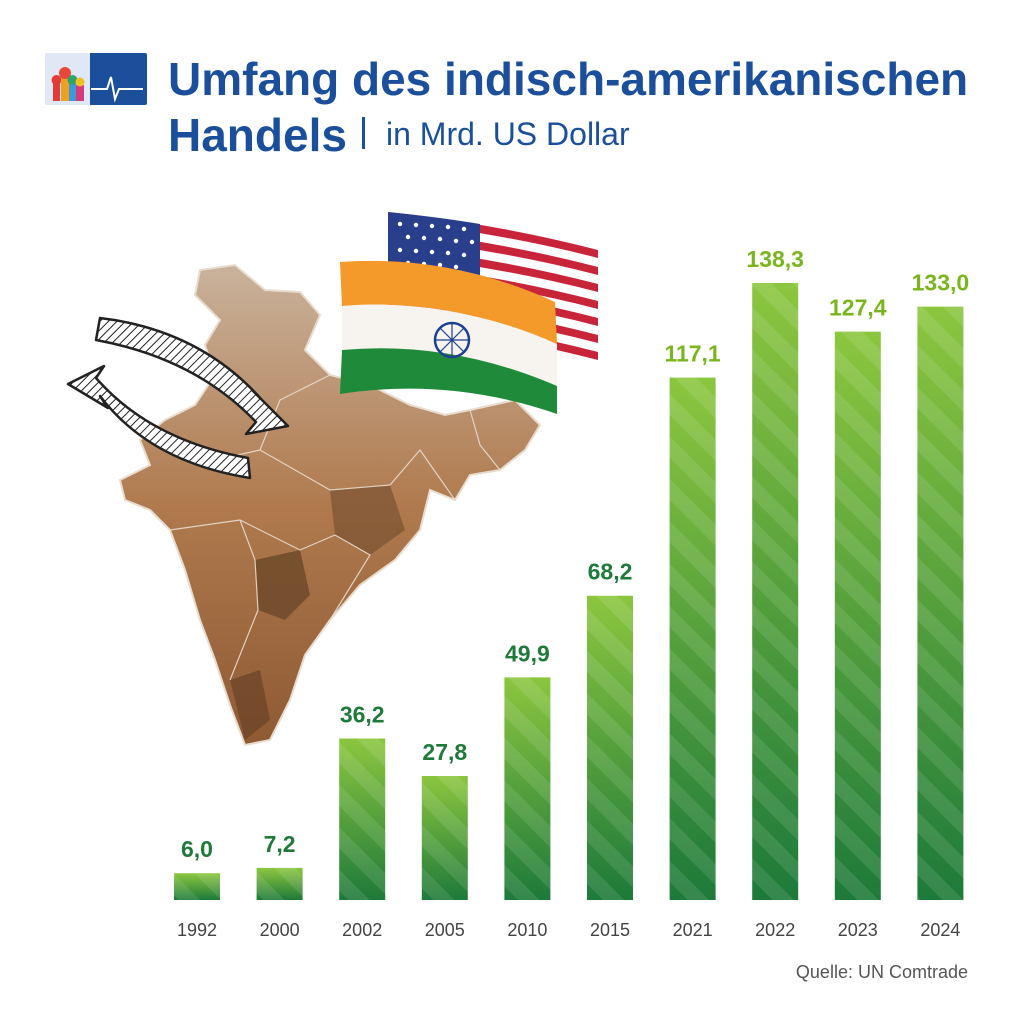 The height and width of the screenshot is (1017, 1024). I want to click on logo-icon, so click(96, 79).